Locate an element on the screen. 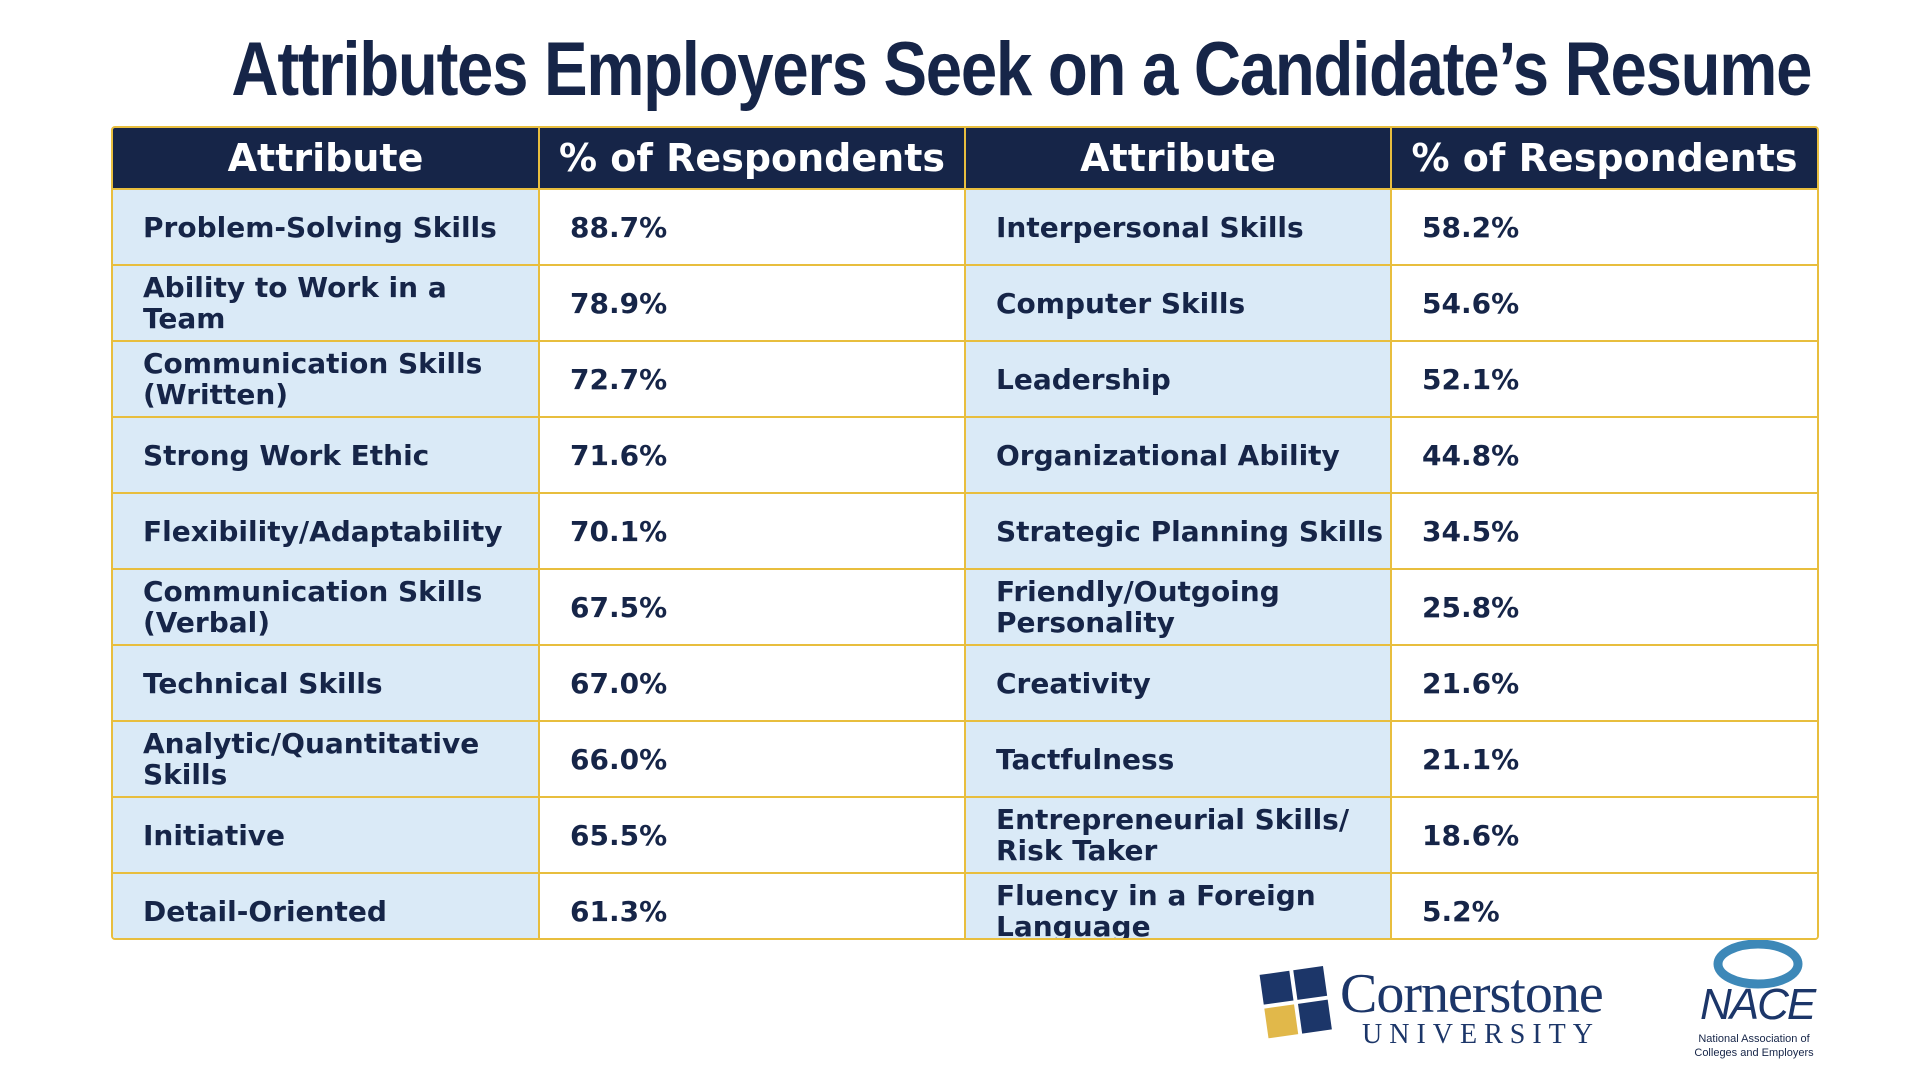 Image resolution: width=1920 pixels, height=1080 pixels. percent-cell: 54.6% is located at coordinates (1604, 303).